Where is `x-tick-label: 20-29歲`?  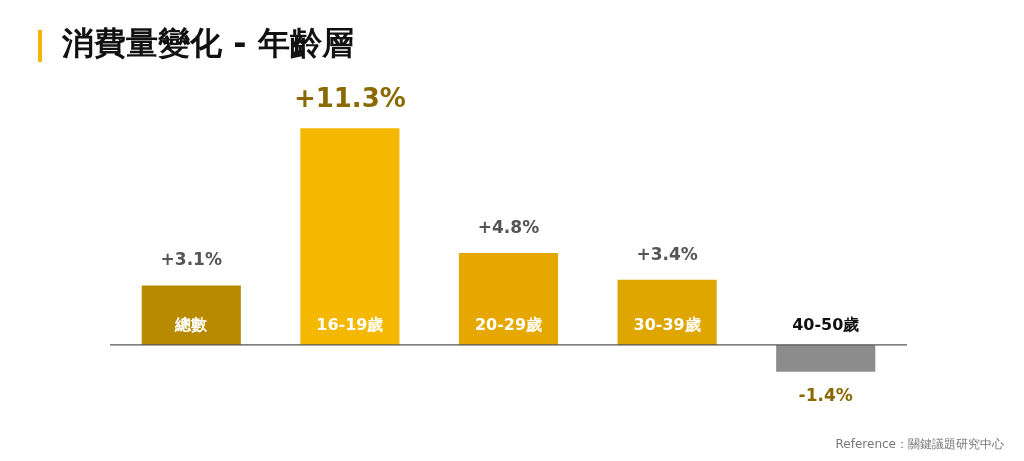 x-tick-label: 20-29歲 is located at coordinates (508, 324).